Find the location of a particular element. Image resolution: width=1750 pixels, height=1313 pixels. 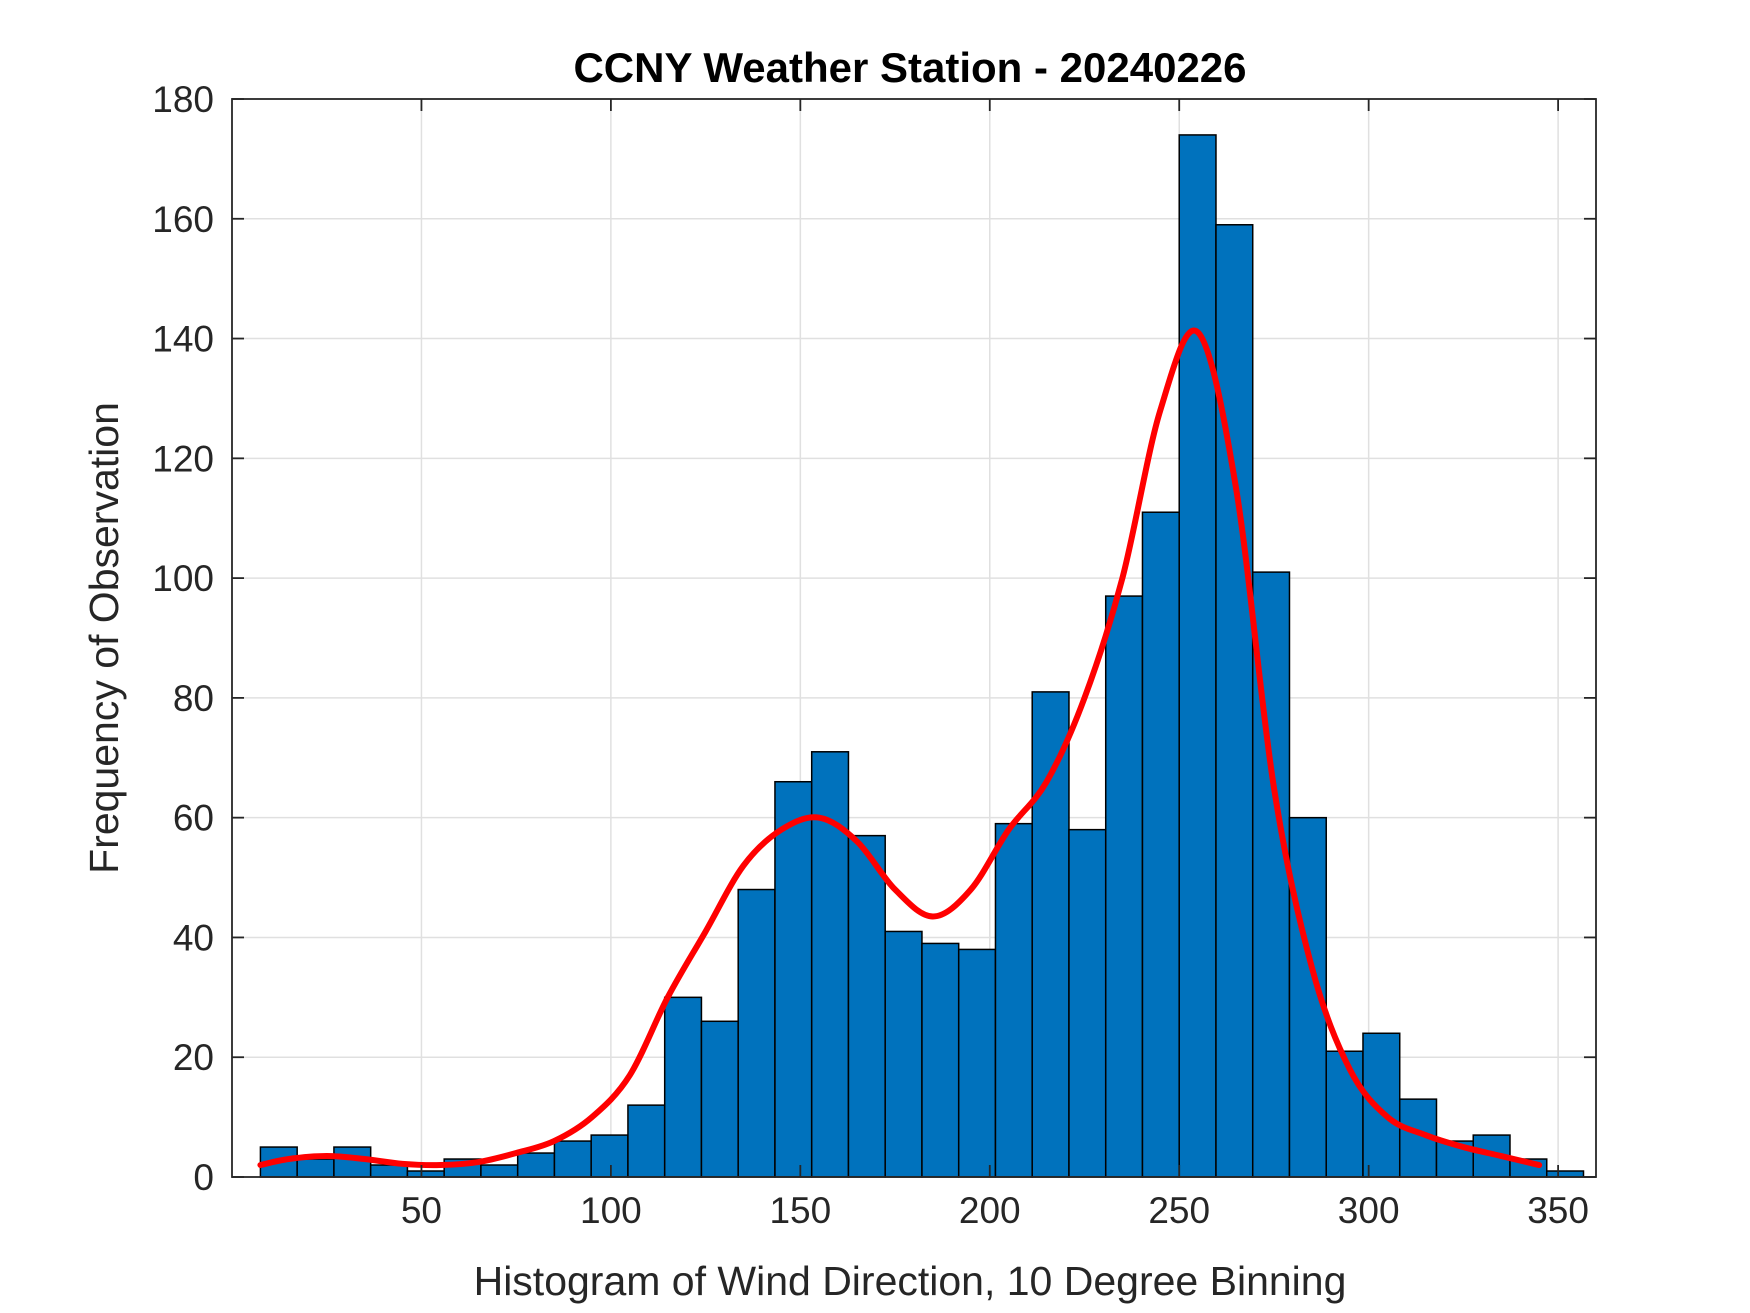

y-tick-label: 140 is located at coordinates (183, 339).